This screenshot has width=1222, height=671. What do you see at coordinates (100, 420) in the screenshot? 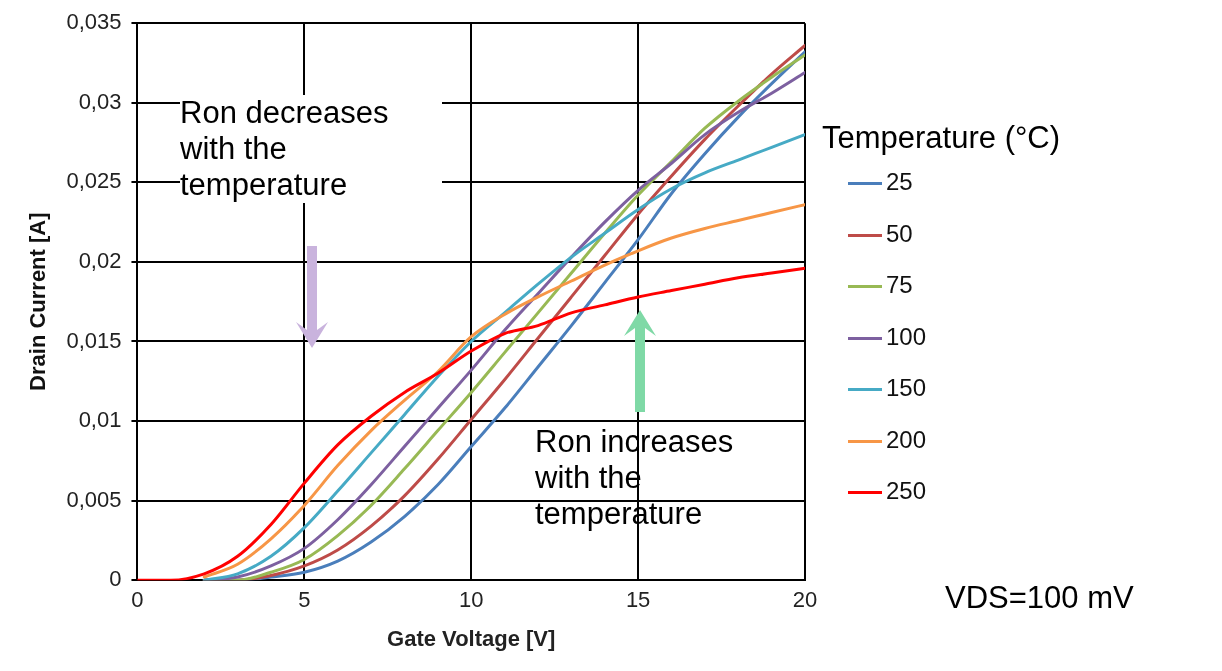
I see `y-tick-label: 0,01` at bounding box center [100, 420].